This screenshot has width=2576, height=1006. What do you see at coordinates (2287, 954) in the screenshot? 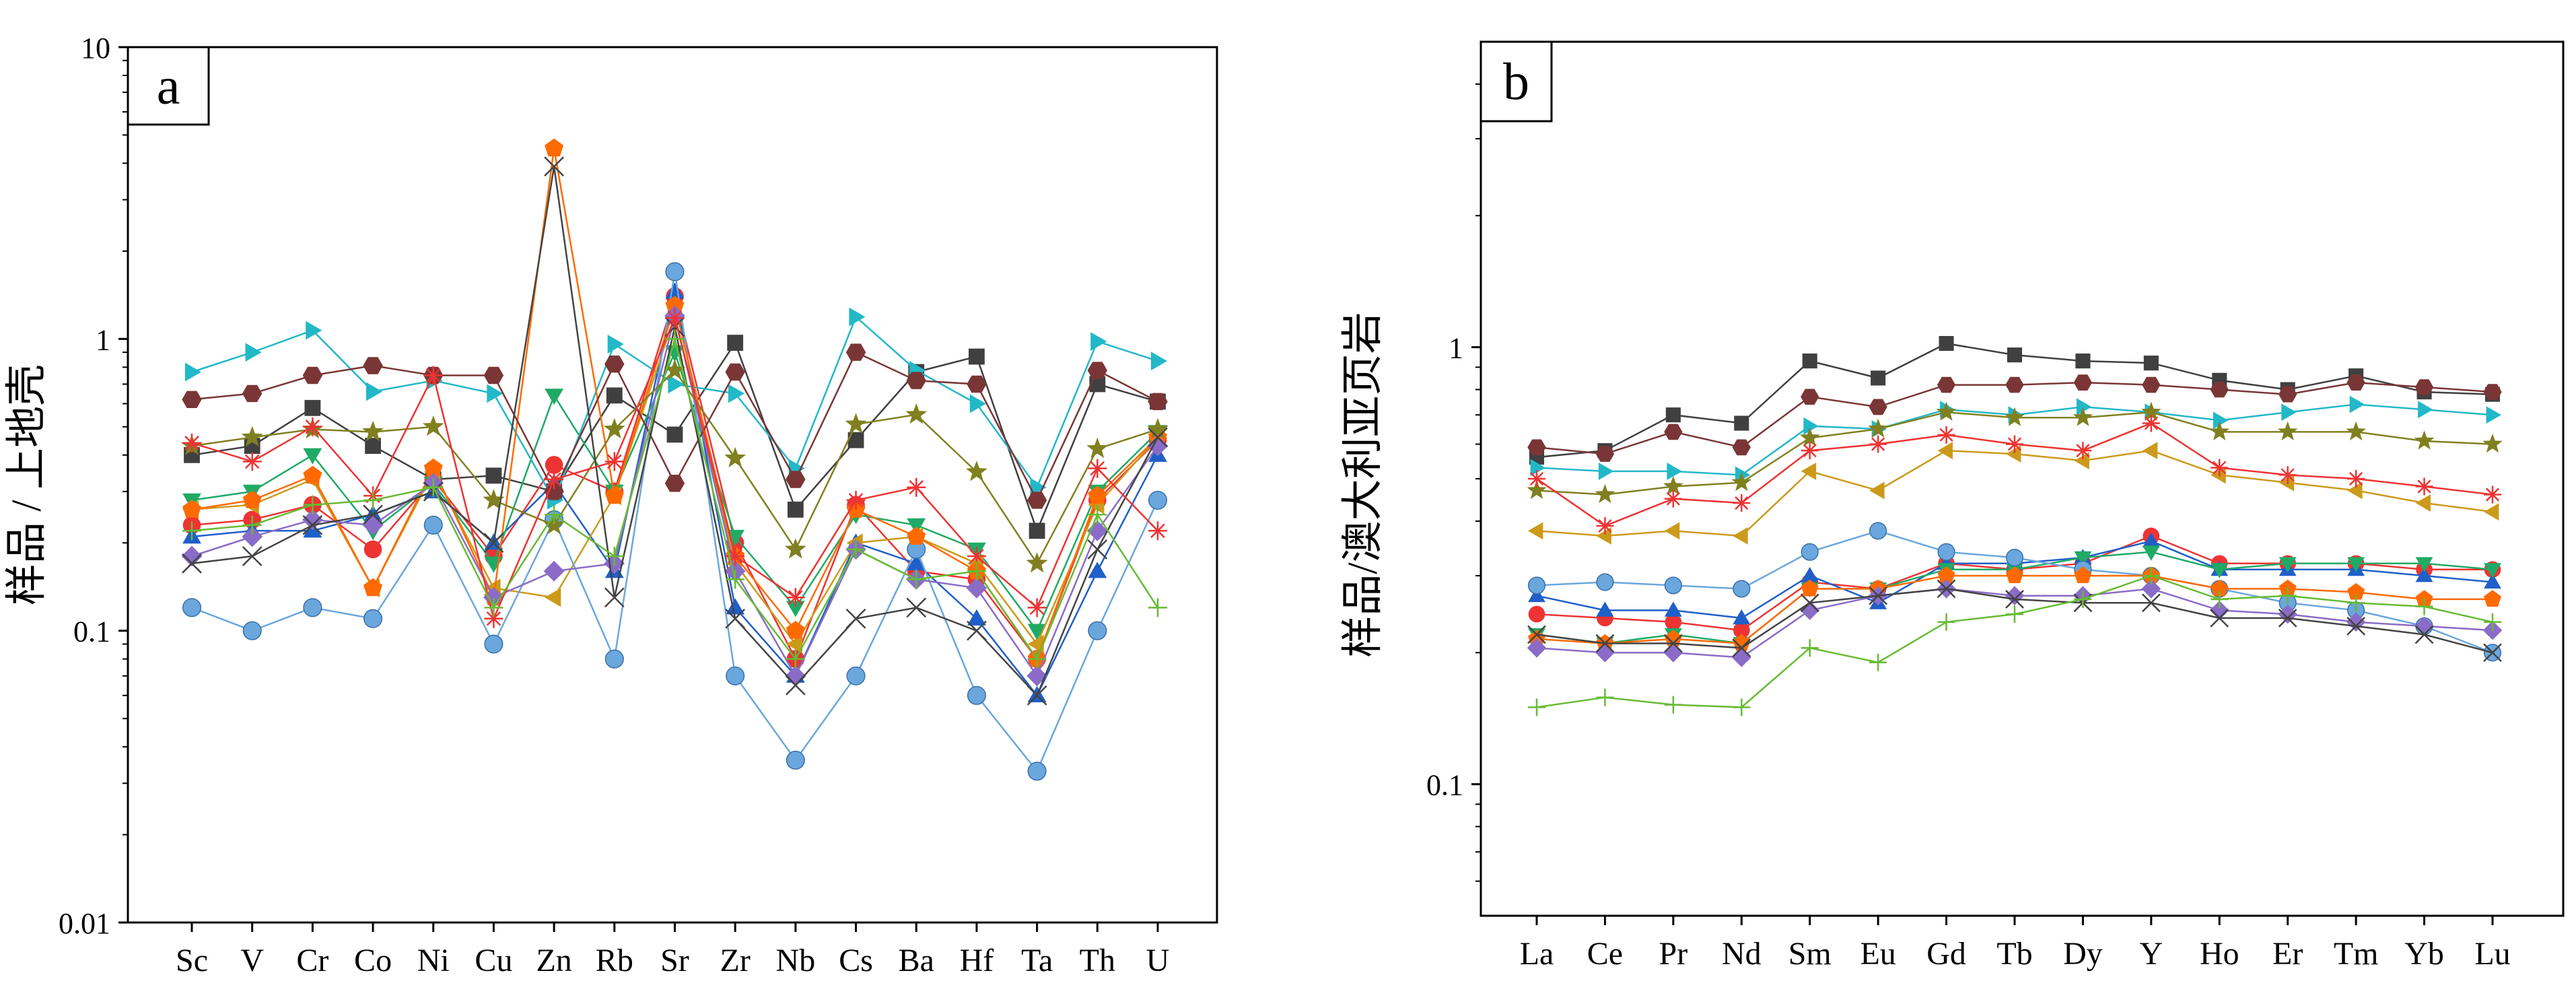
I see `x-tick-label: Er` at bounding box center [2287, 954].